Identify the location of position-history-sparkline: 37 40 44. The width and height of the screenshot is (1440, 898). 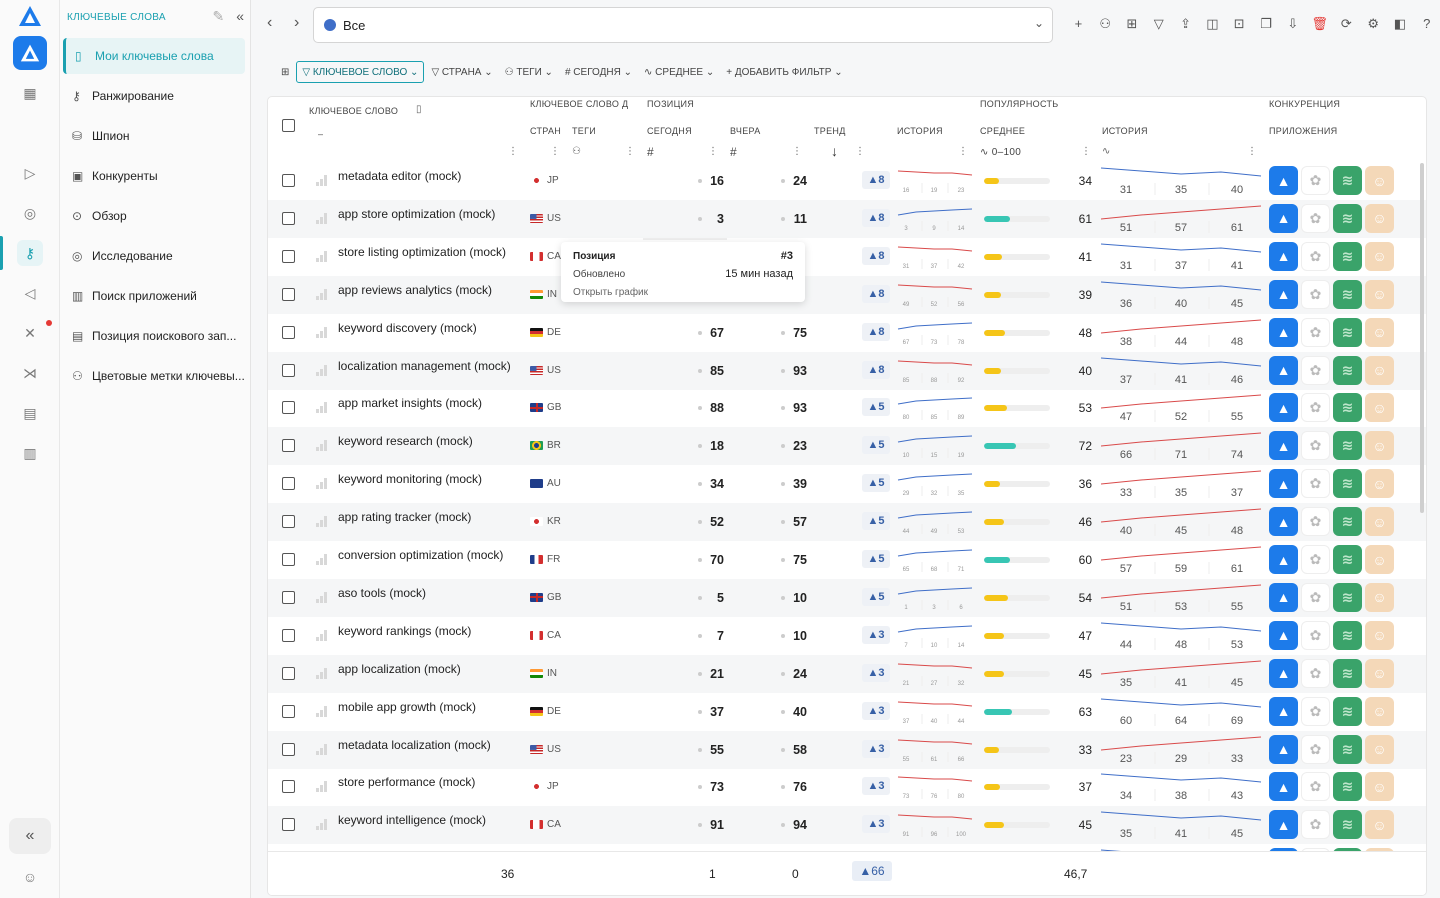
(935, 712).